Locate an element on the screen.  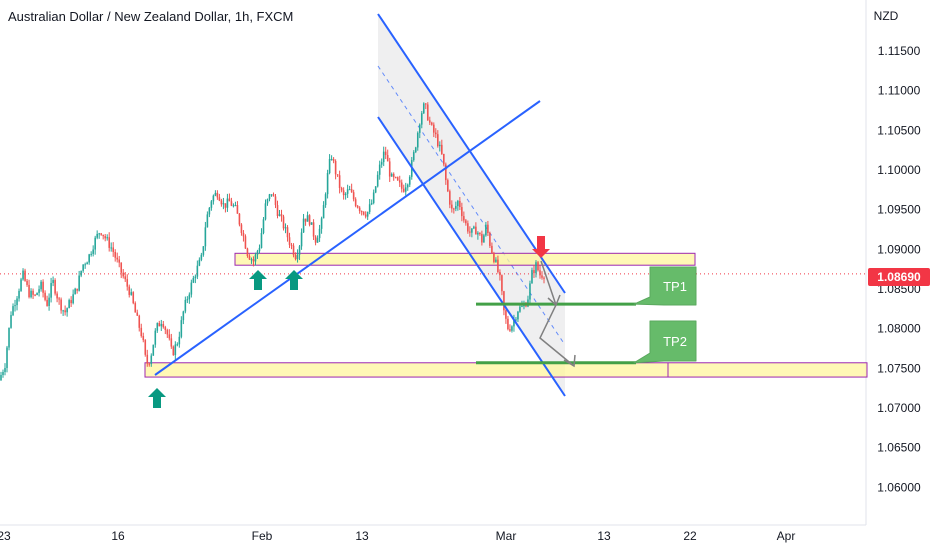
current-price-badge: 1.08690 is located at coordinates (899, 277).